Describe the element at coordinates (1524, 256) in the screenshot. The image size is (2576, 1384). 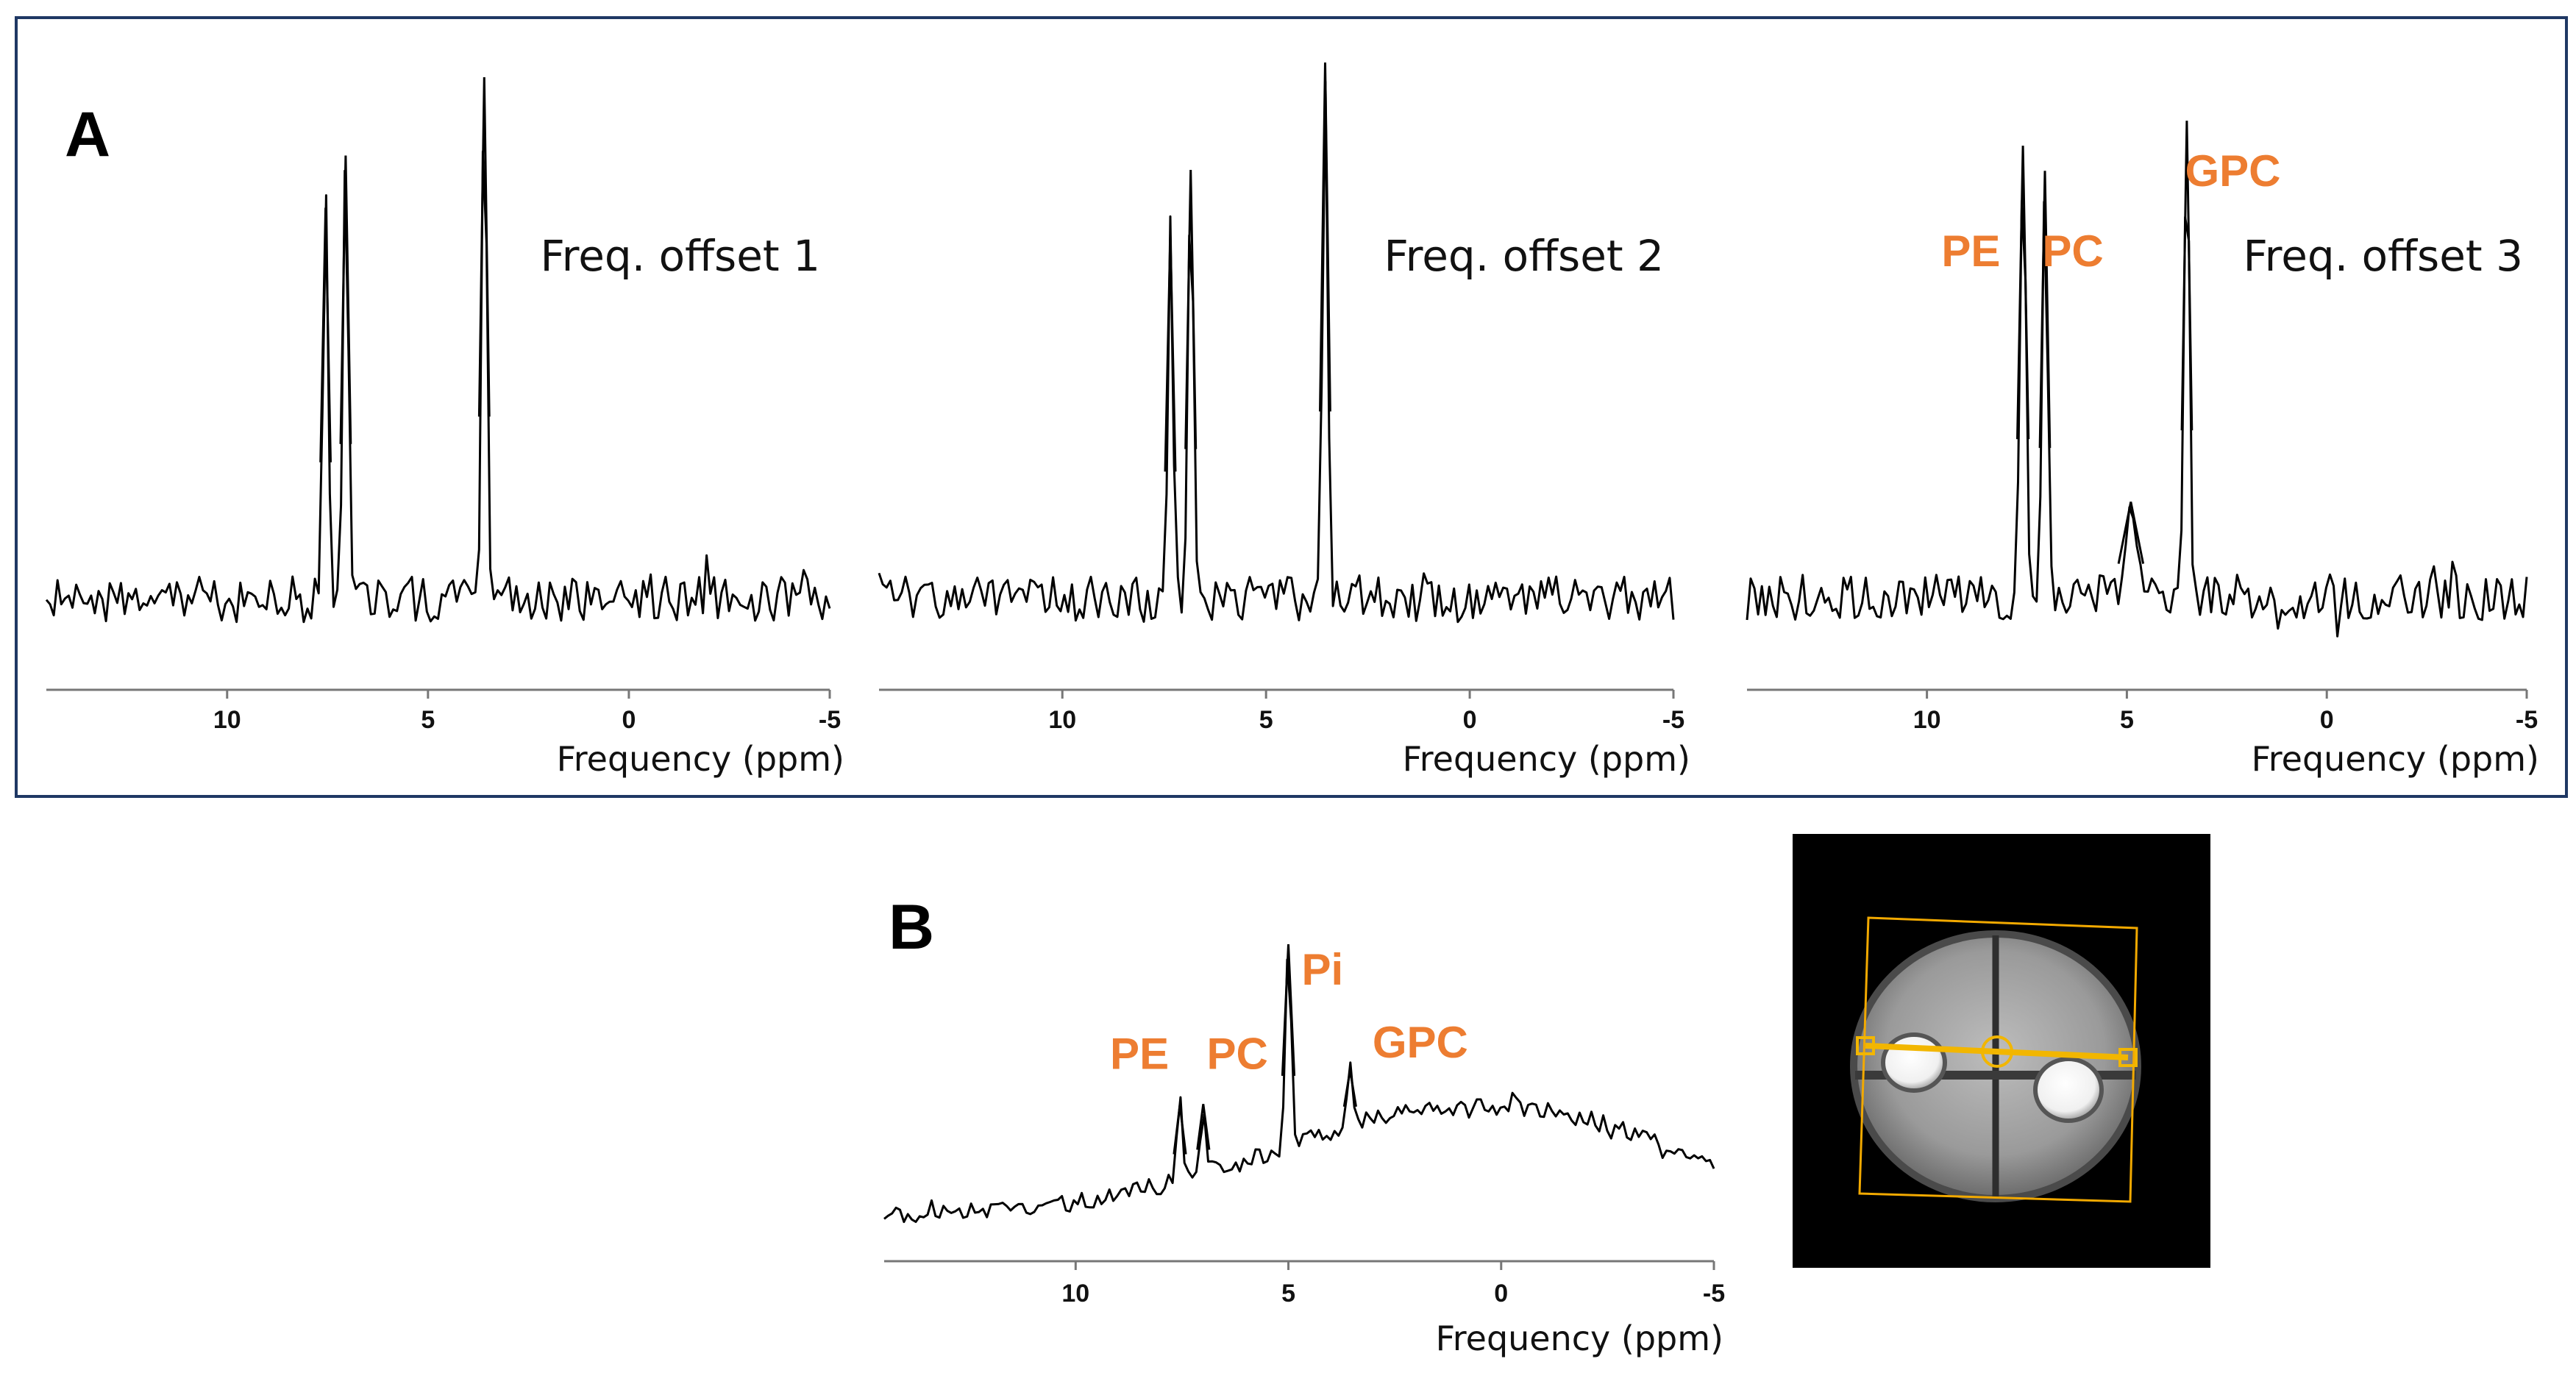
I see `frequency-offset-label: Freq. offset 2` at that location.